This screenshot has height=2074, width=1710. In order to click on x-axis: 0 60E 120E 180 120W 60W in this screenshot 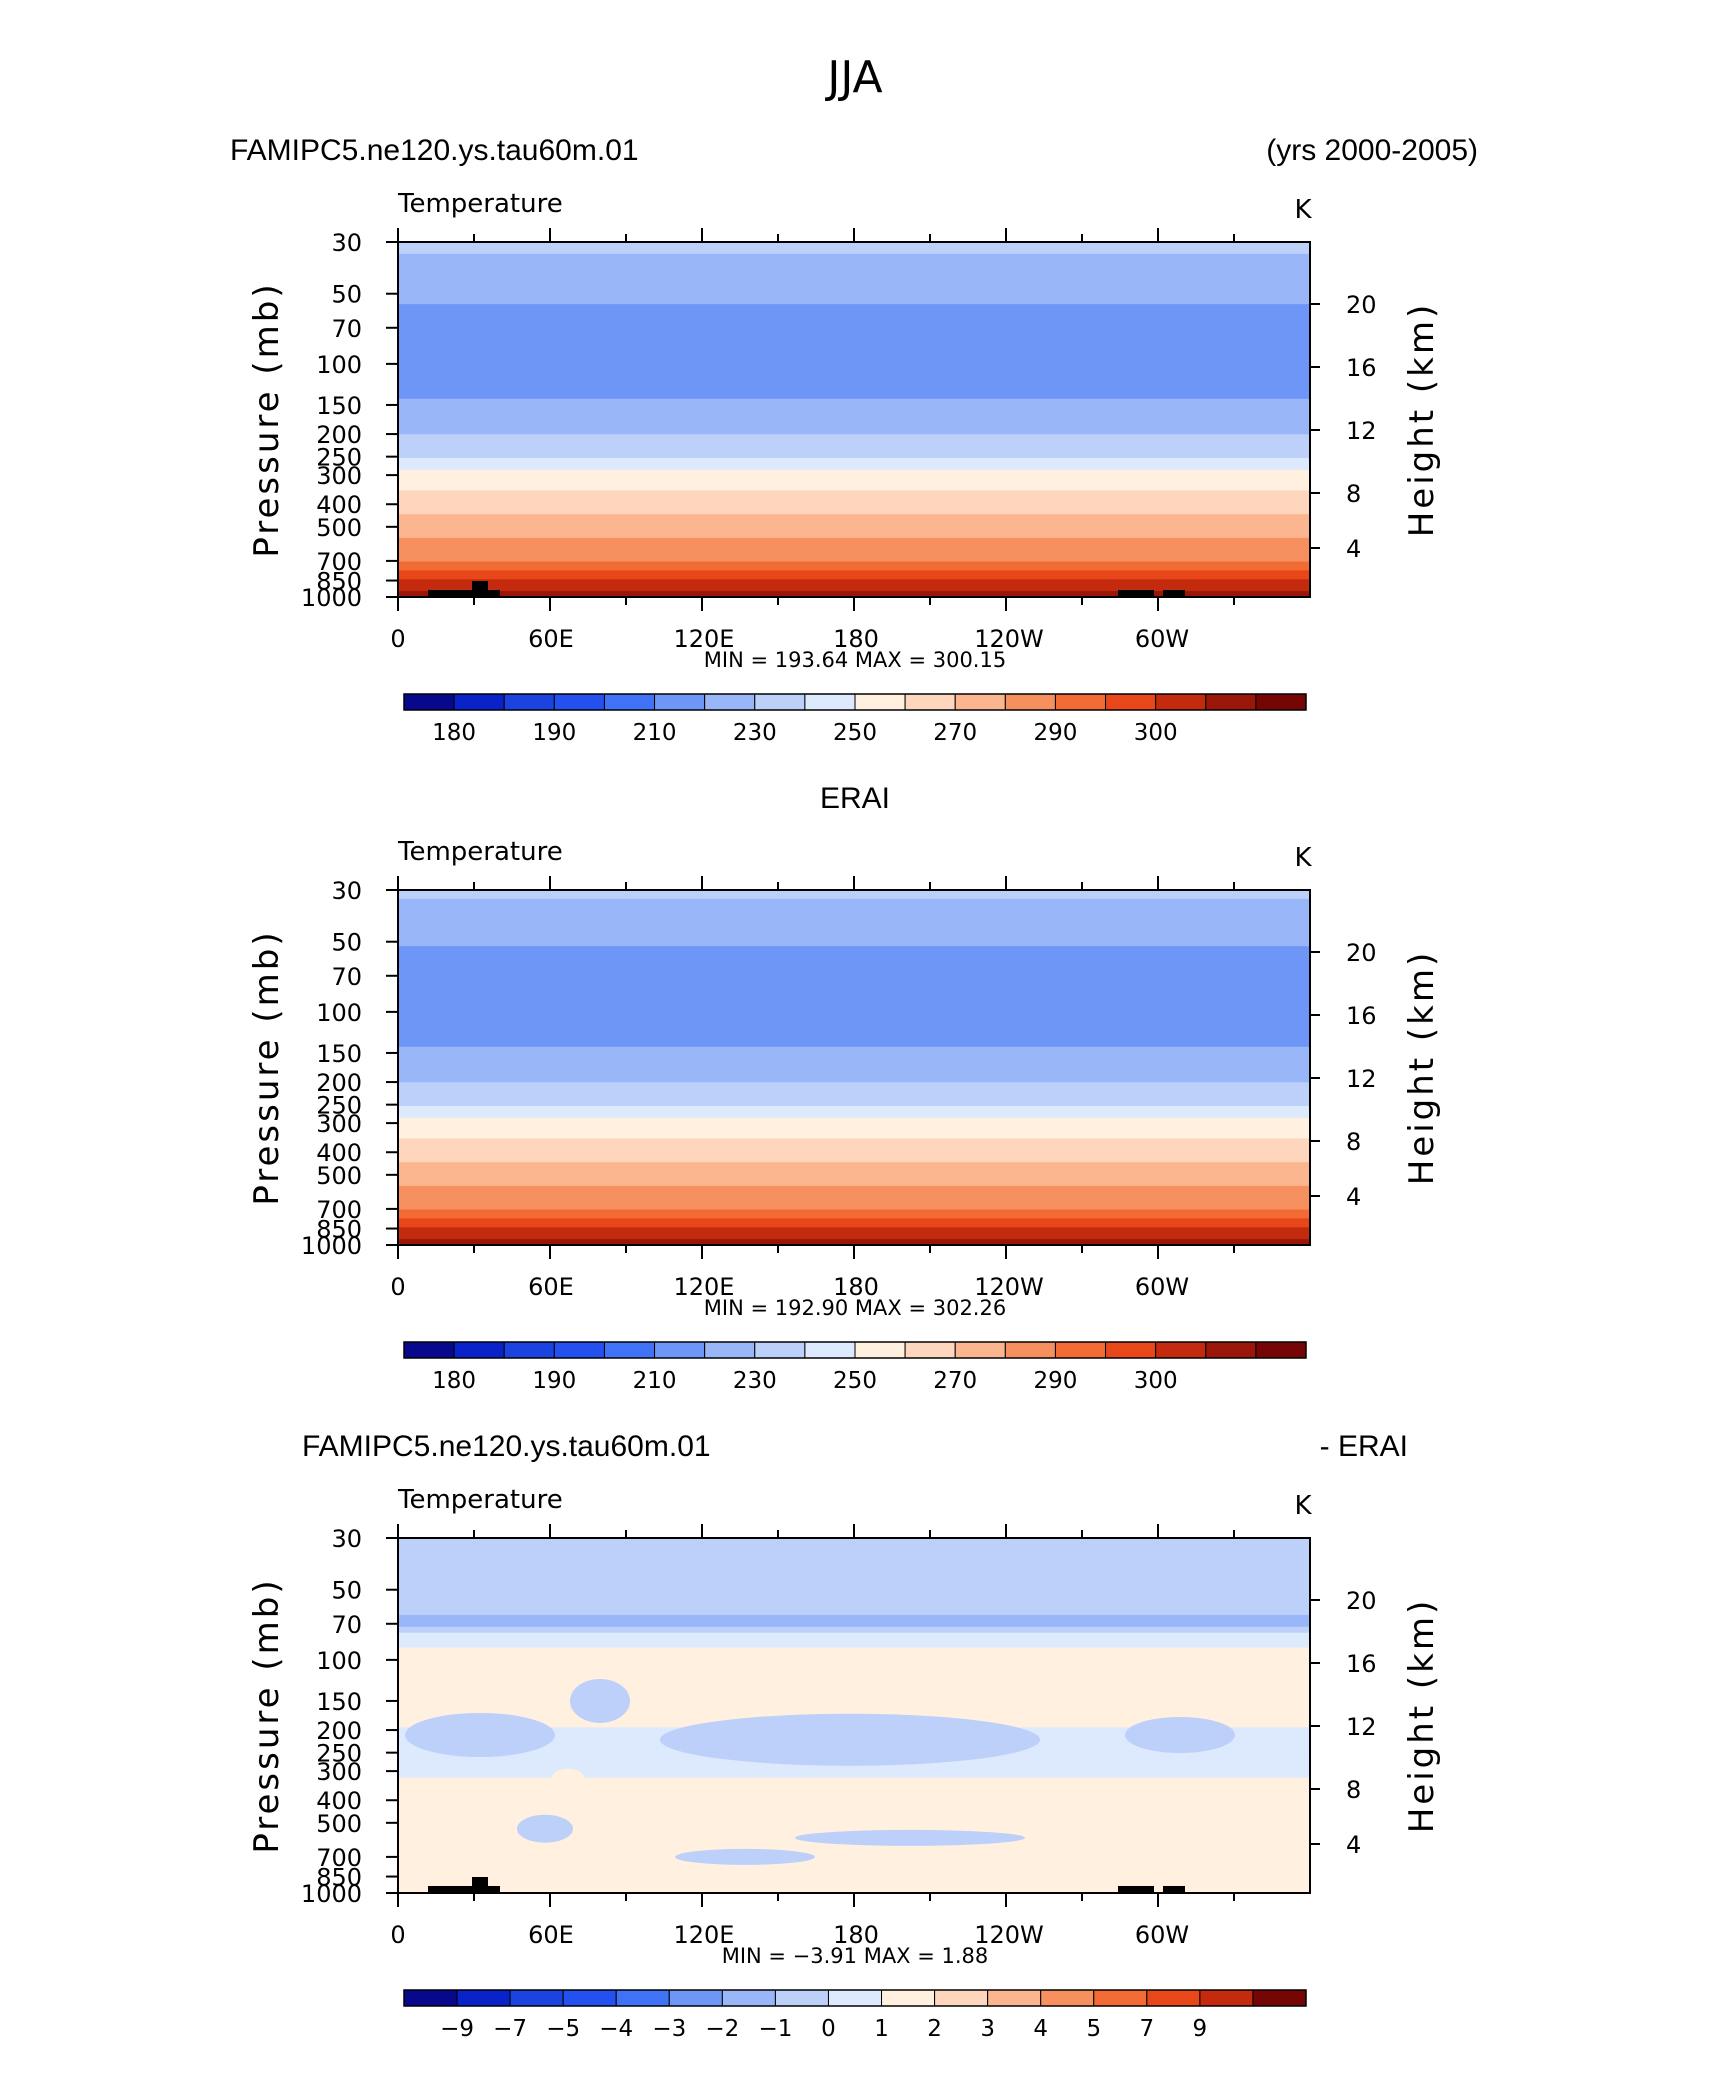, I will do `click(812, 1736)`.